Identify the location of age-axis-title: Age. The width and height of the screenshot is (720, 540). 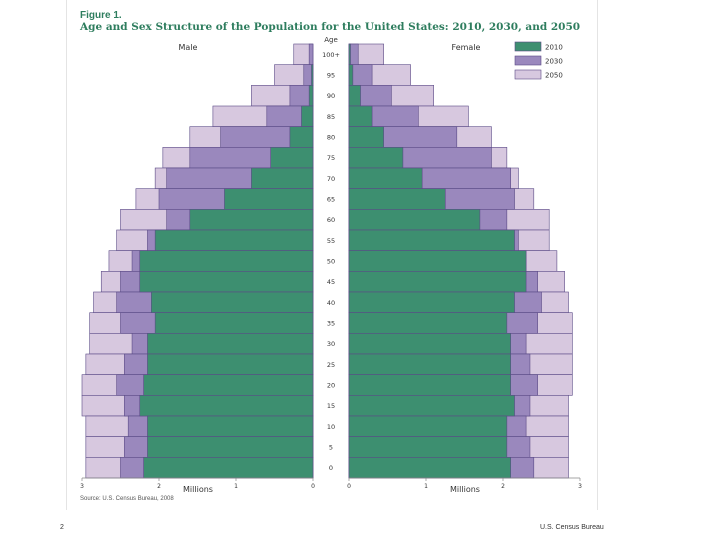
(331, 40).